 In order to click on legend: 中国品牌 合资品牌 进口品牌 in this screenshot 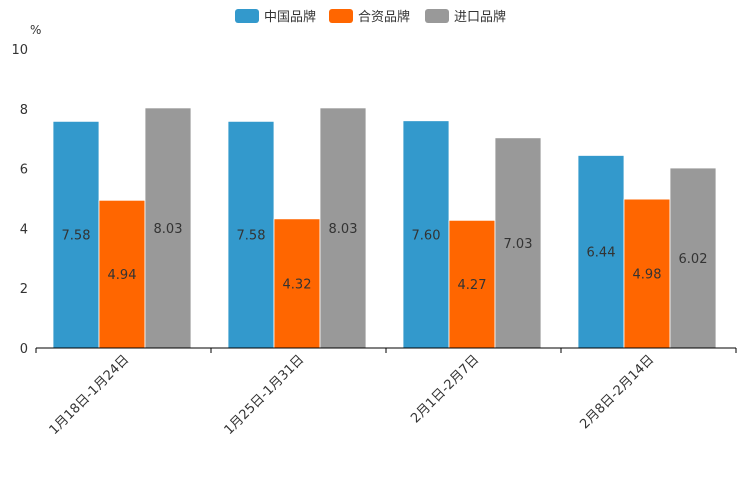, I will do `click(370, 17)`.